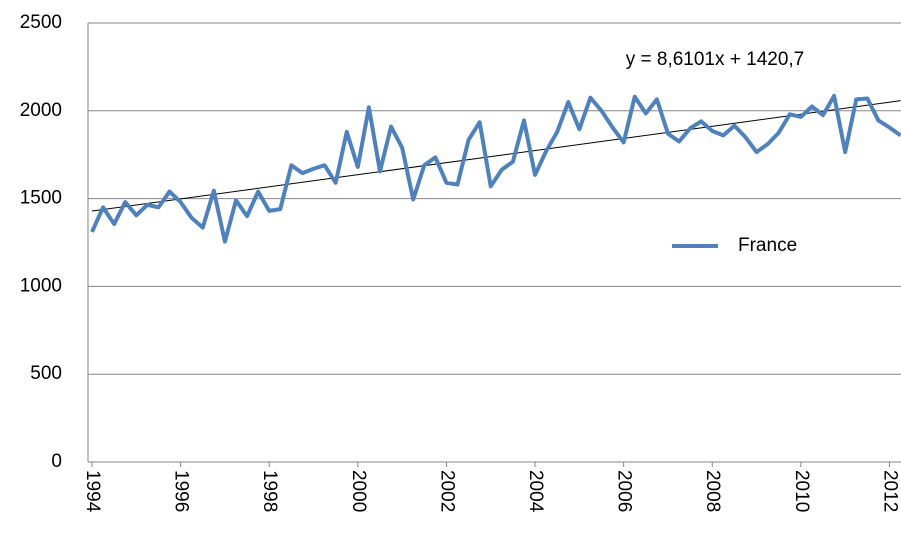 The height and width of the screenshot is (533, 901). I want to click on y-tick-label: 2000, so click(41, 110).